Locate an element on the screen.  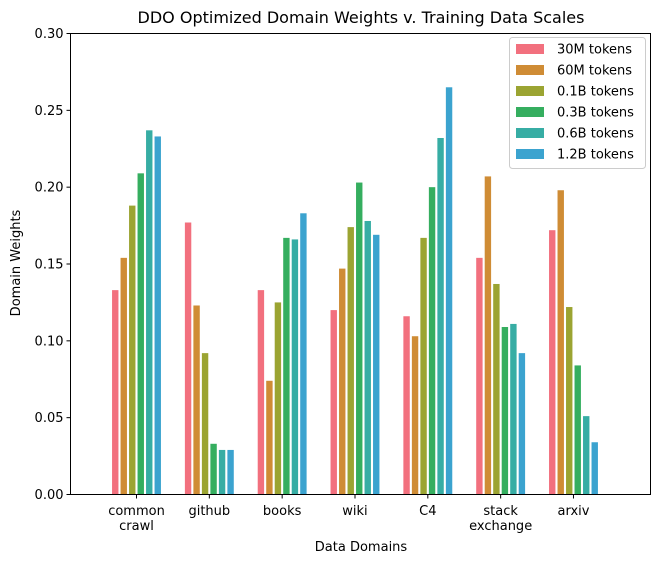
legend-label: 0.6B tokens is located at coordinates (595, 134).